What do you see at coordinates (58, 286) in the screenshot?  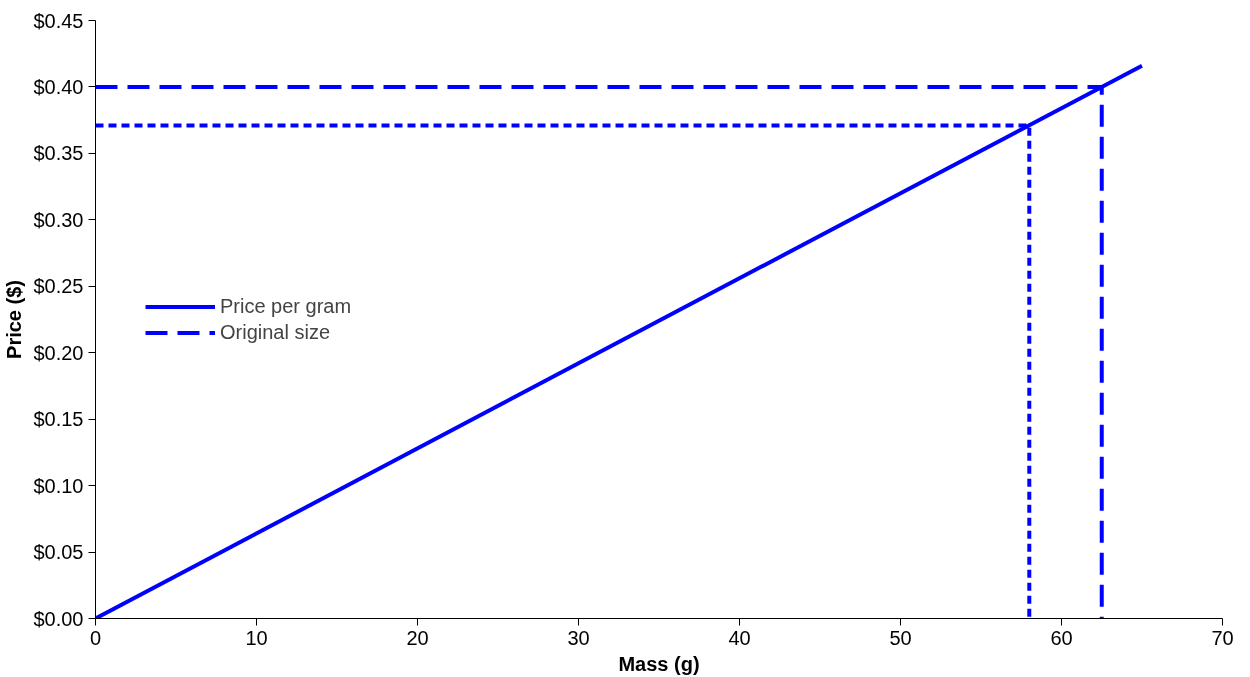 I see `y-tick-label: $0.25` at bounding box center [58, 286].